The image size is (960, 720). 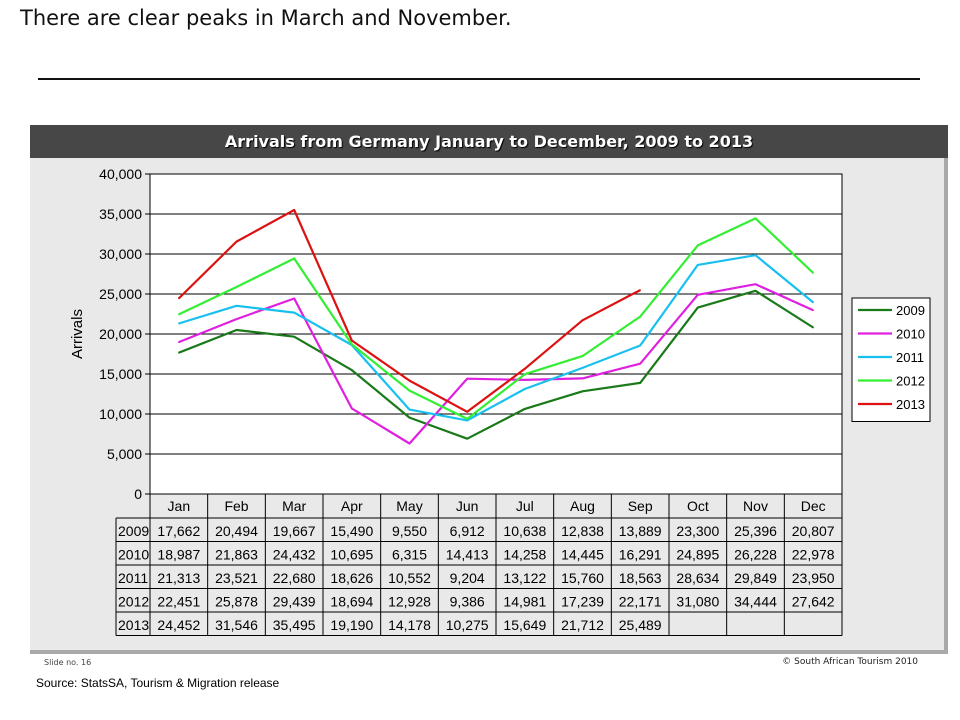 What do you see at coordinates (351, 578) in the screenshot?
I see `data-label: 18,626` at bounding box center [351, 578].